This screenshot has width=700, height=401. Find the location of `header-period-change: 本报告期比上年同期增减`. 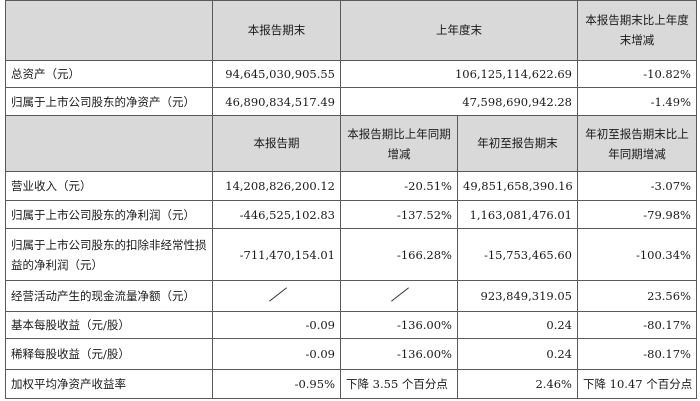

header-period-change: 本报告期比上年同期增减 is located at coordinates (399, 144).